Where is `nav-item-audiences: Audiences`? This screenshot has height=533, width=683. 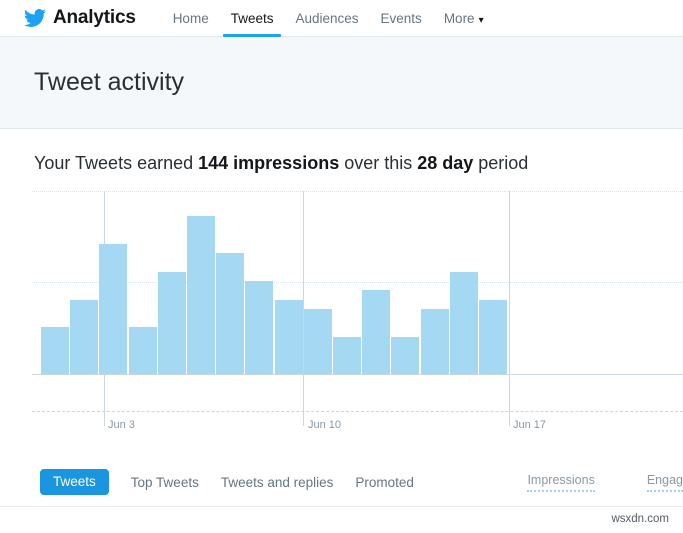
nav-item-audiences: Audiences is located at coordinates (327, 18).